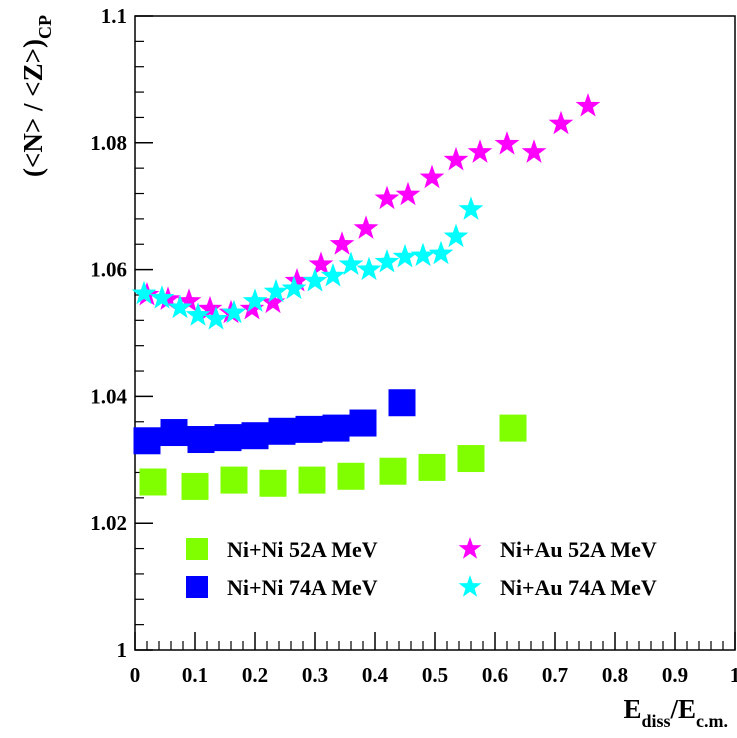 This screenshot has width=737, height=738. Describe the element at coordinates (135, 675) in the screenshot. I see `x-tick-label: 0` at that location.